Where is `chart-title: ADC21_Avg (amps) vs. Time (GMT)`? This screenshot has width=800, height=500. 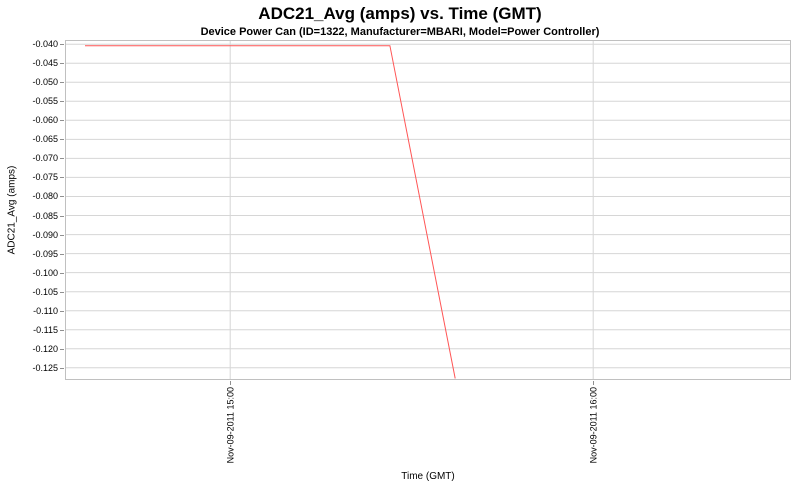 chart-title: ADC21_Avg (amps) vs. Time (GMT) is located at coordinates (400, 13).